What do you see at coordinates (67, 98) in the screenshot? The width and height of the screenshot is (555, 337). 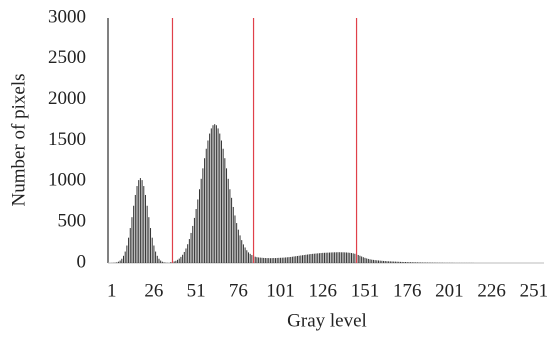 I see `y-tick-label: 2000` at bounding box center [67, 98].